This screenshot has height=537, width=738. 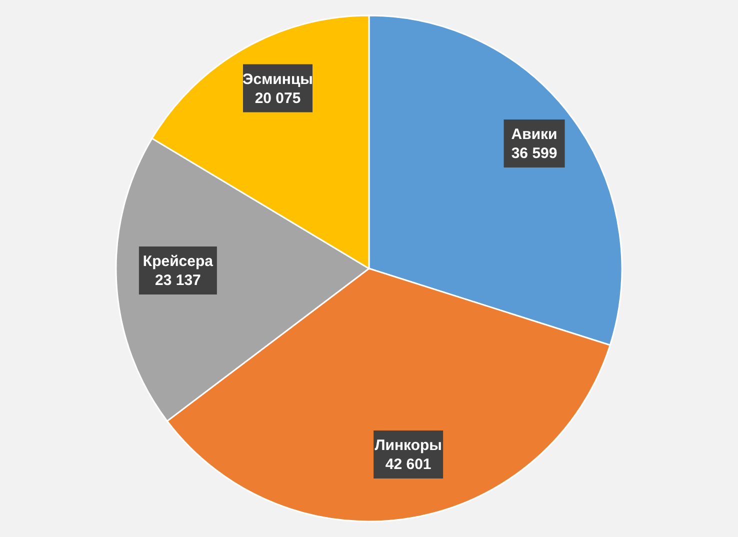 I want to click on slice-label: Крейсера, so click(x=178, y=261).